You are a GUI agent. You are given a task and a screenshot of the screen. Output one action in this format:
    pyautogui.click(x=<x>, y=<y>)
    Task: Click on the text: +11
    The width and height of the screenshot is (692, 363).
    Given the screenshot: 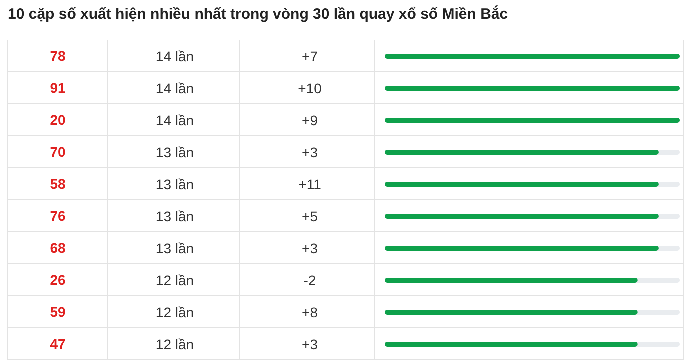 What is the action you would take?
    pyautogui.click(x=310, y=184)
    